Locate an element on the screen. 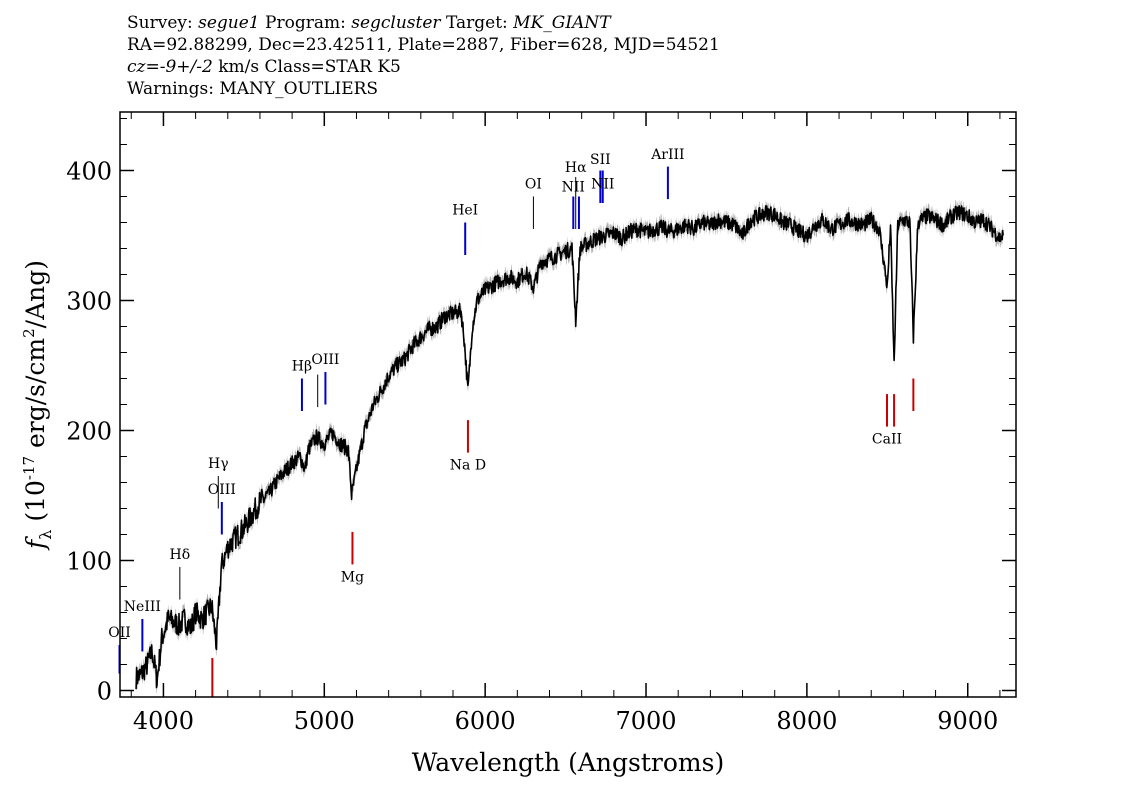 The width and height of the screenshot is (1134, 810). x-tick-label-3: 7000 is located at coordinates (645, 721).